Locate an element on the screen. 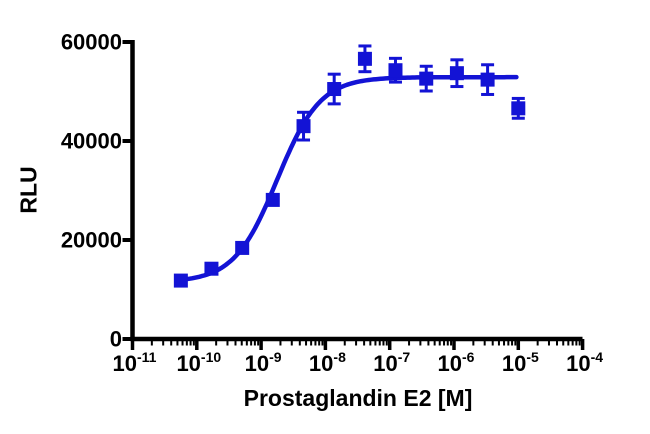  x-tick-label: 10⁻⁸ is located at coordinates (327, 362).